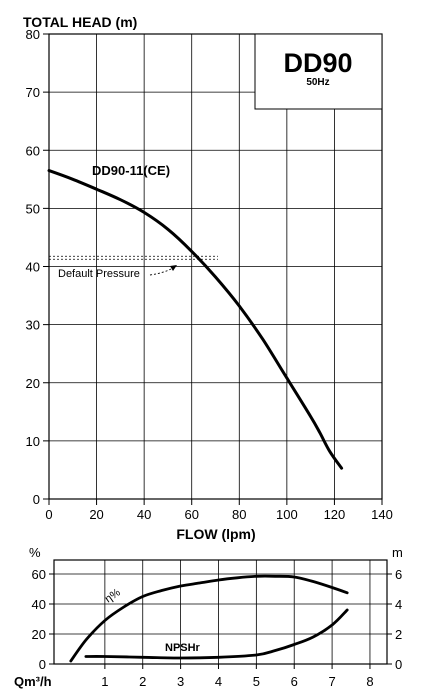 Image resolution: width=431 pixels, height=696 pixels. I want to click on head-x-tick-label-3: 60, so click(191, 514).